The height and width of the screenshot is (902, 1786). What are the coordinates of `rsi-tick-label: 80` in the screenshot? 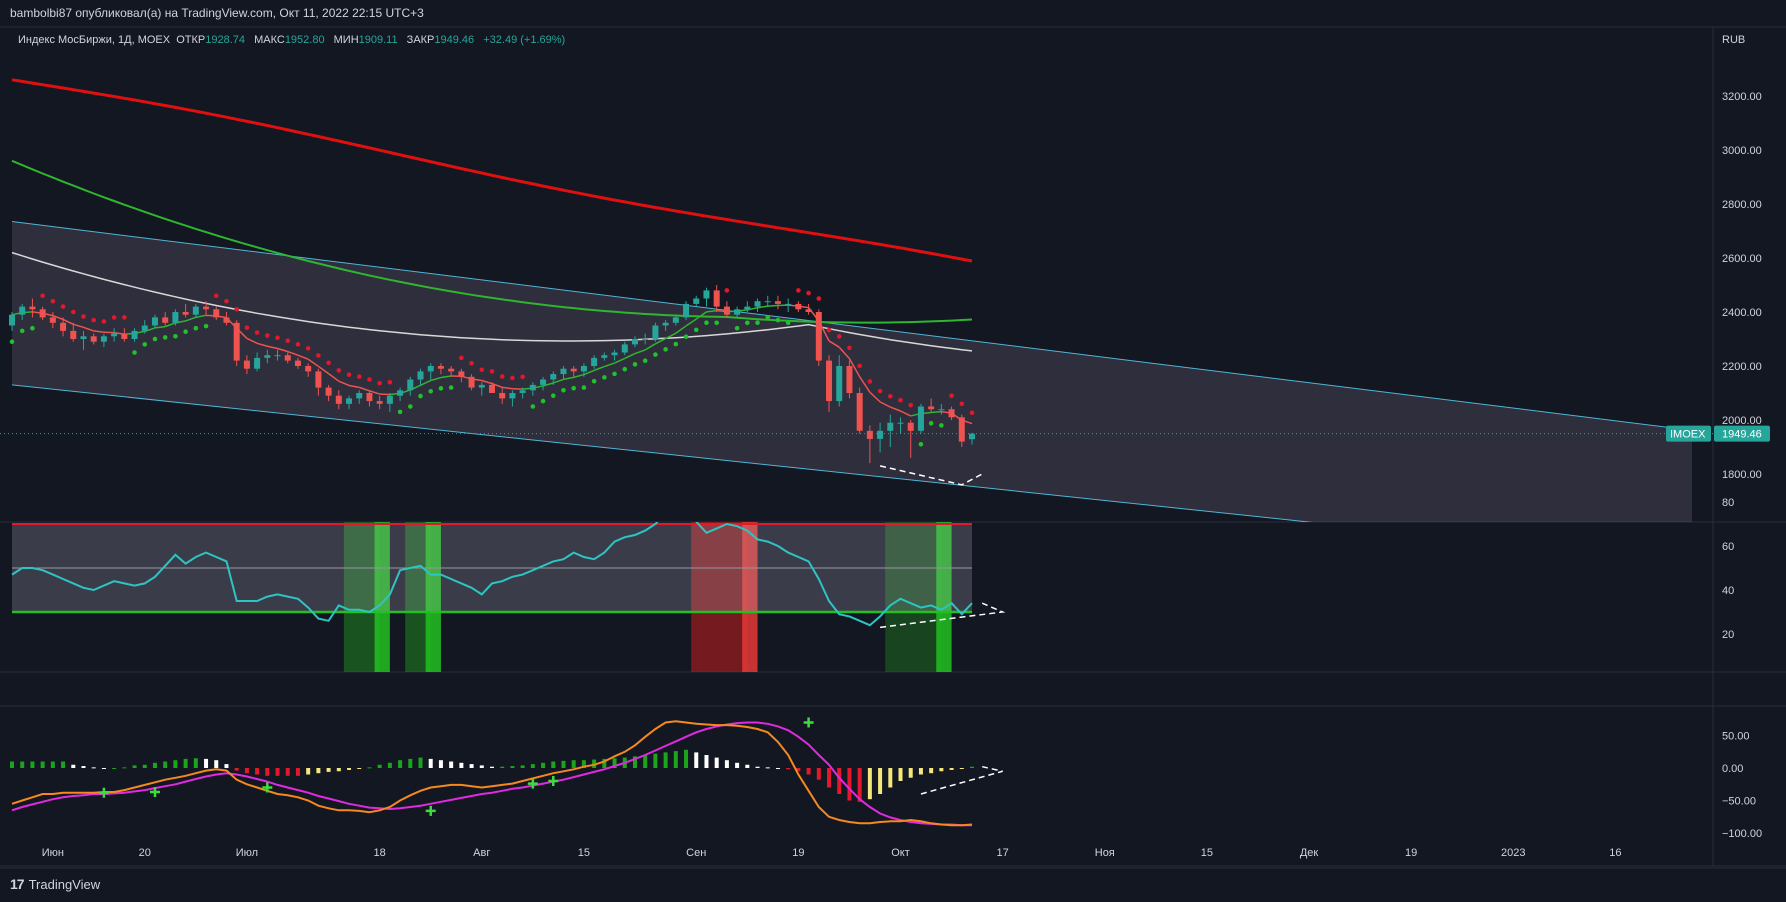 It's located at (1728, 503).